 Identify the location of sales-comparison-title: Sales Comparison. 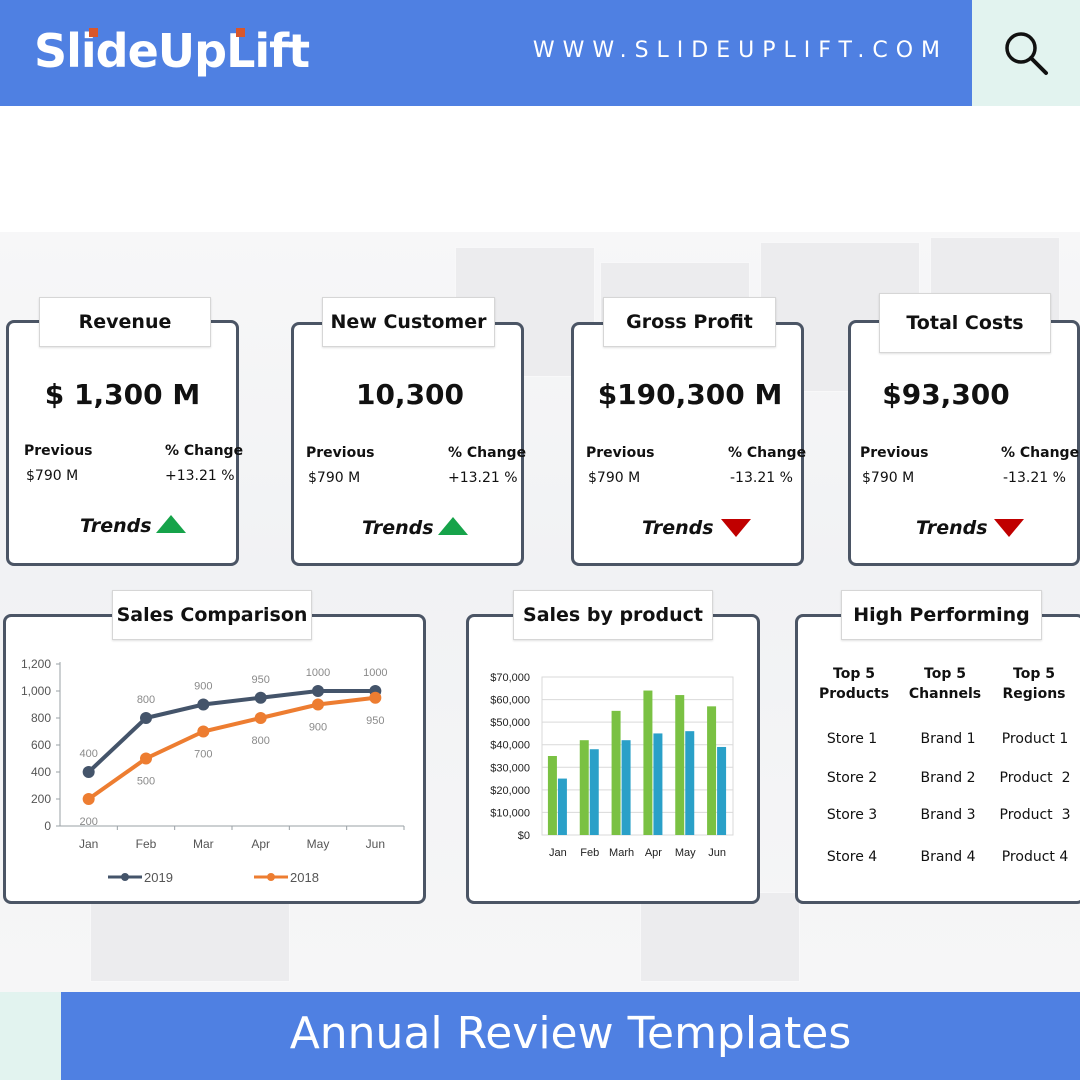
(212, 615).